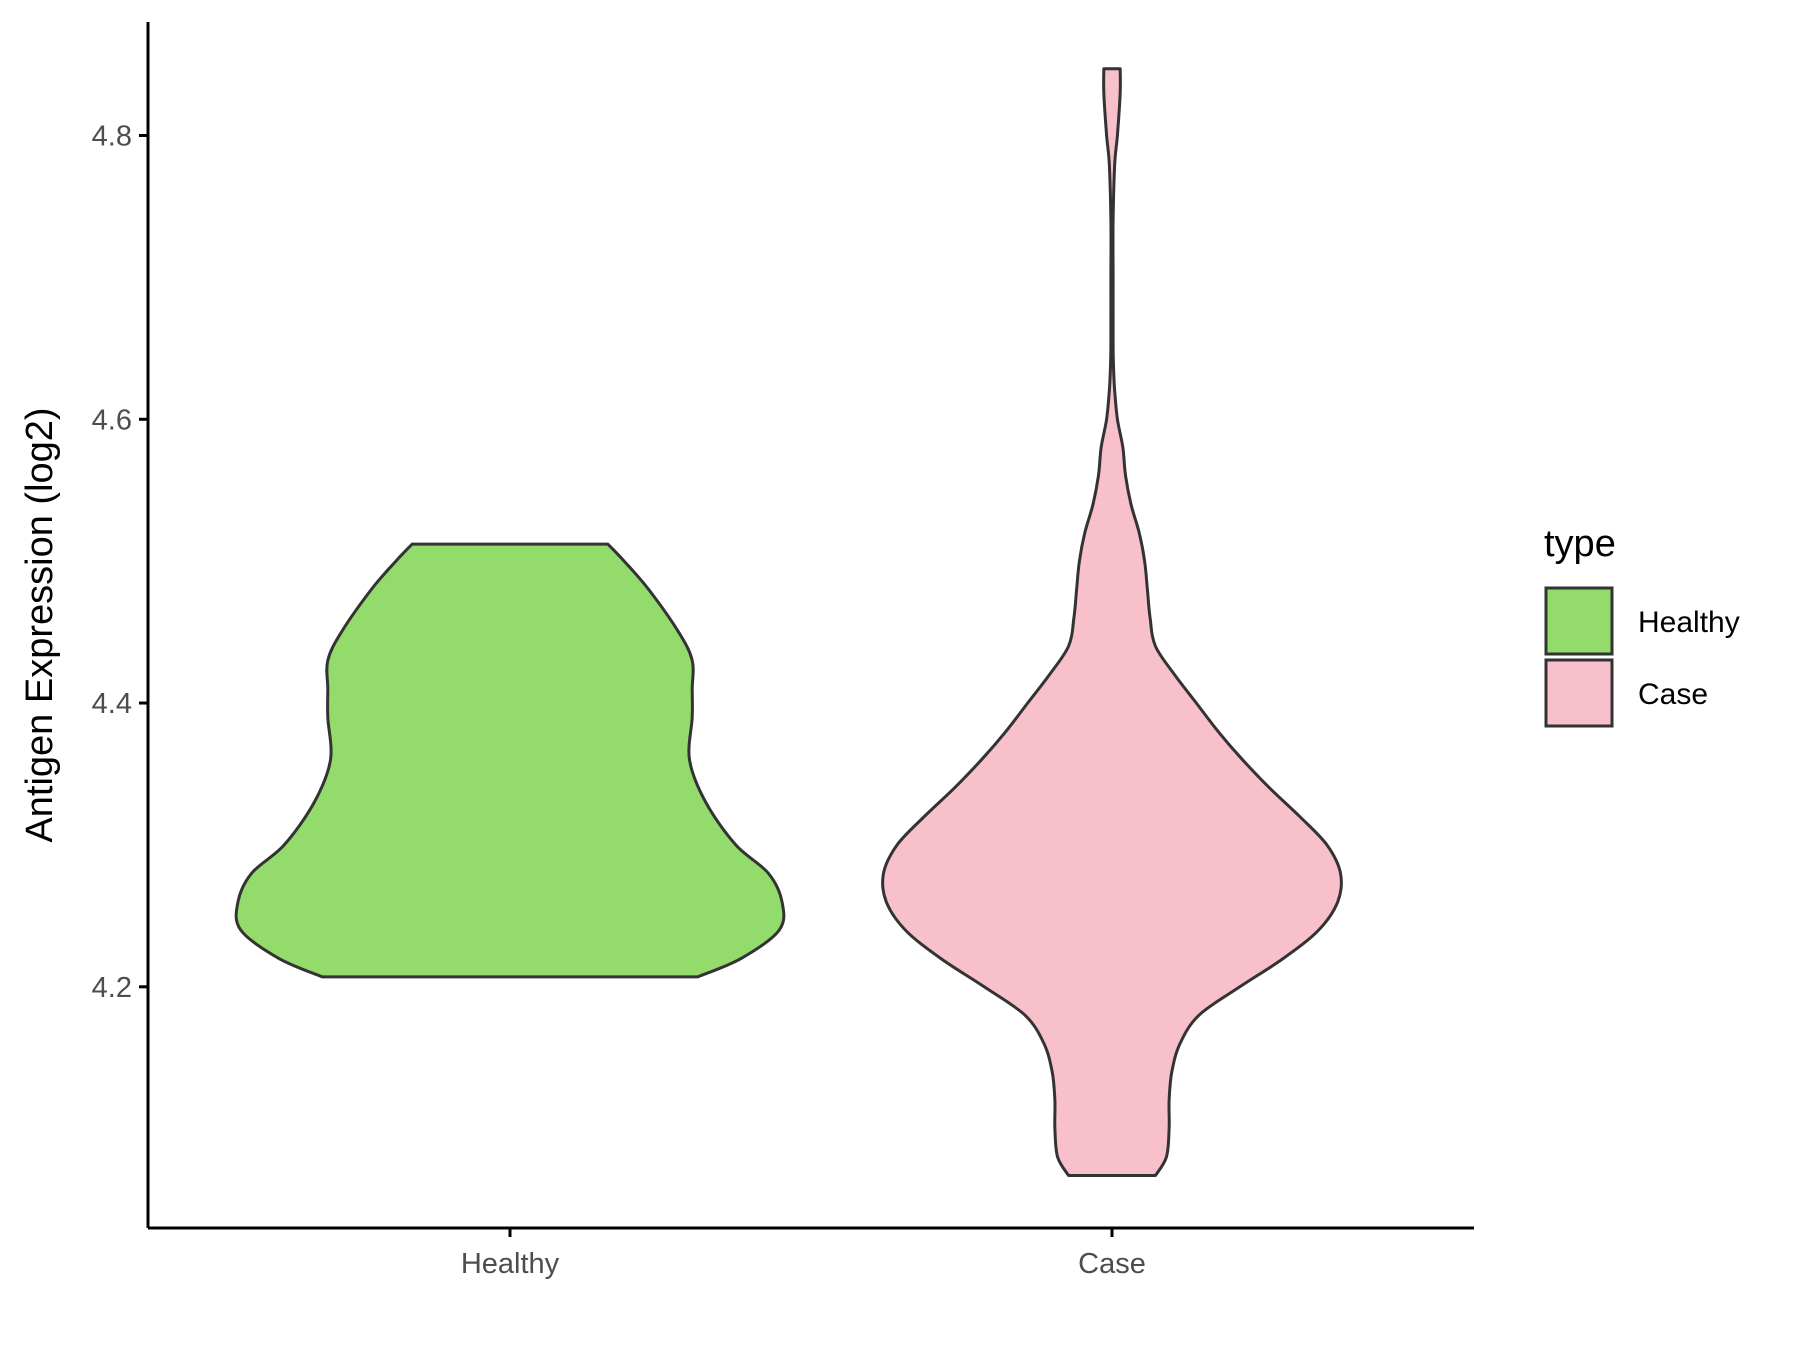 The image size is (1800, 1350). I want to click on x-tick-label: Case, so click(1112, 1264).